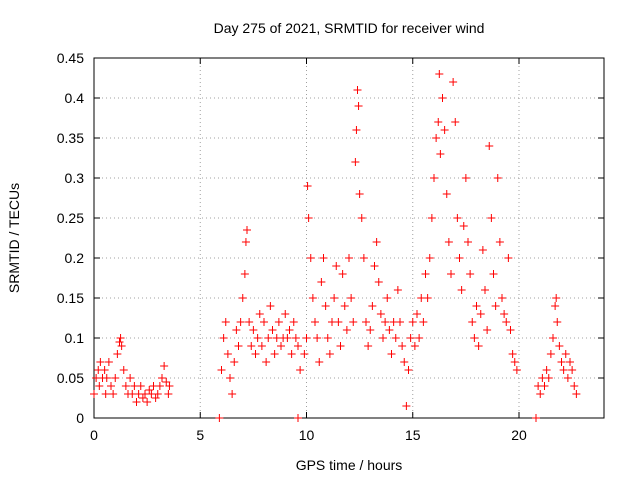 Image resolution: width=640 pixels, height=480 pixels. Describe the element at coordinates (75, 258) in the screenshot. I see `y-tick-label: 0.2` at that location.